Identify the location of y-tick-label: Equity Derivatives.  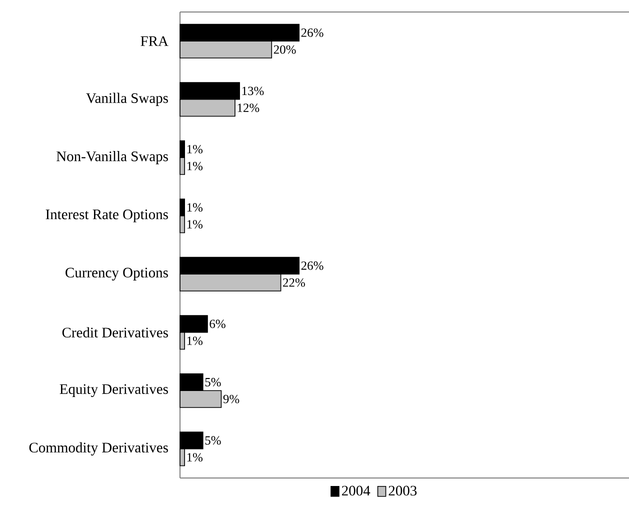
(114, 390).